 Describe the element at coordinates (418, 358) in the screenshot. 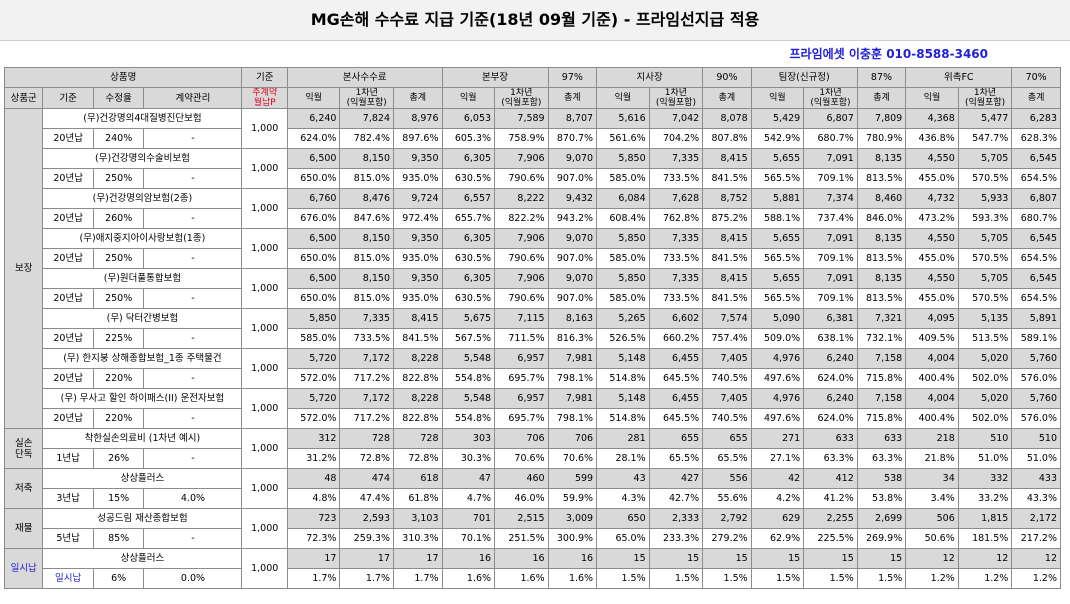

I see `amount-cell: 8,228` at that location.